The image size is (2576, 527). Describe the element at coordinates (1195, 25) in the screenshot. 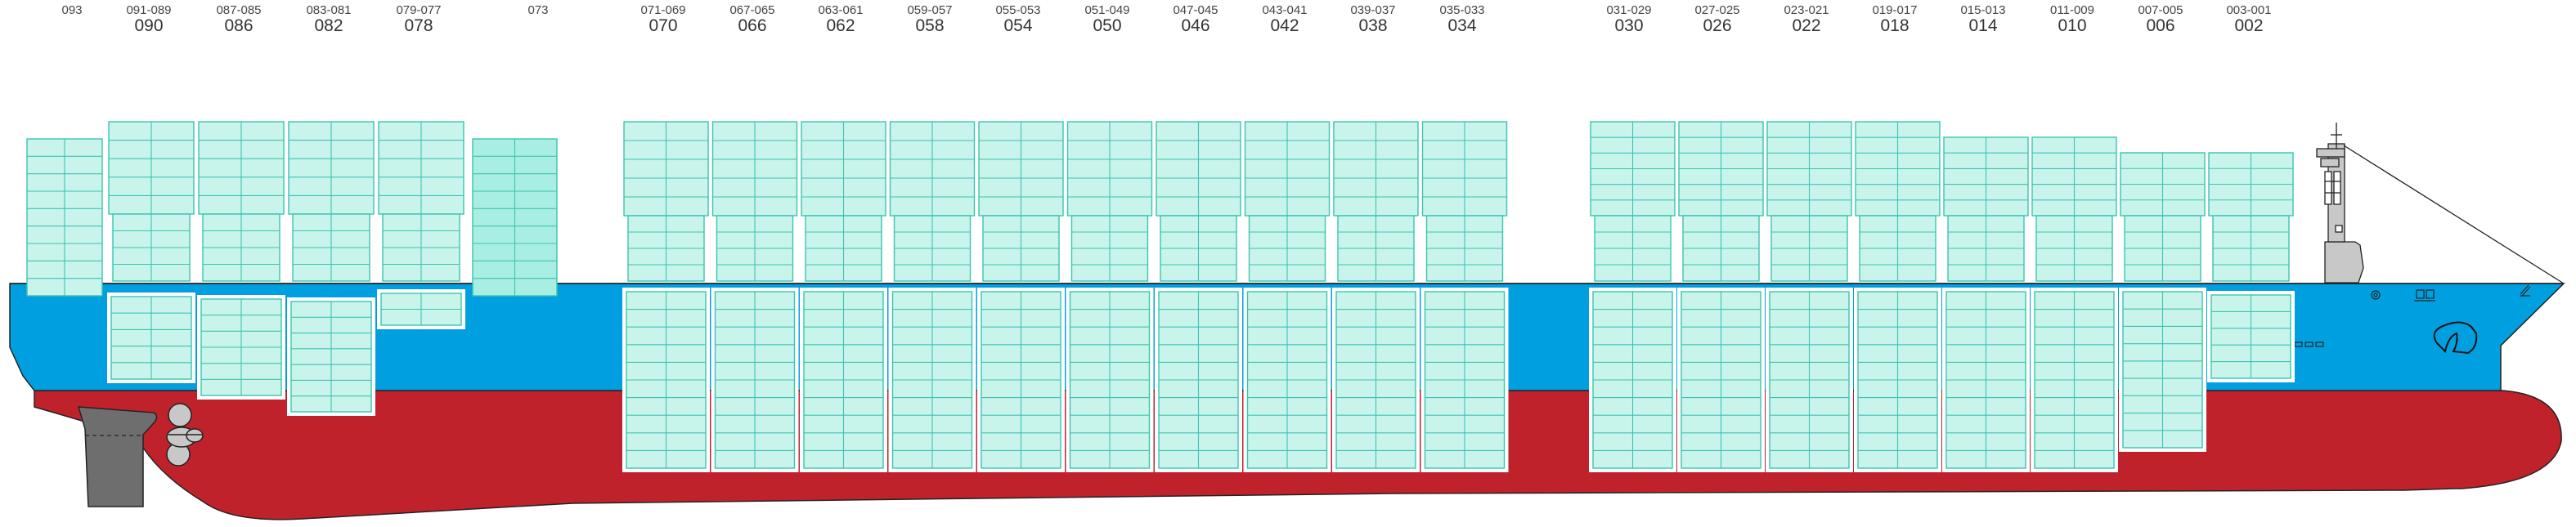

I see `bay-number-label: 046` at that location.